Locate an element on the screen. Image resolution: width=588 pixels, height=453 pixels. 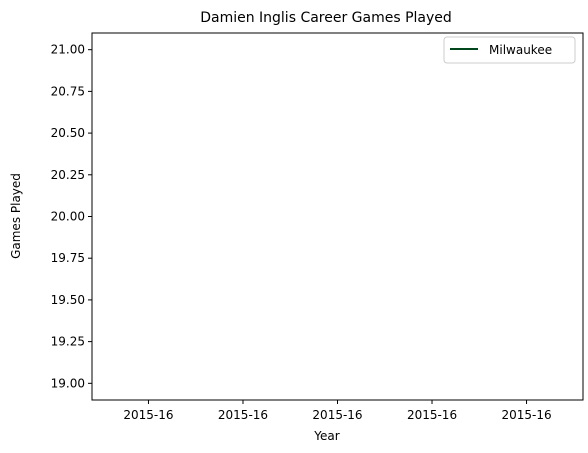
chart-title: Damien Inglis Career Games Played is located at coordinates (326, 18).